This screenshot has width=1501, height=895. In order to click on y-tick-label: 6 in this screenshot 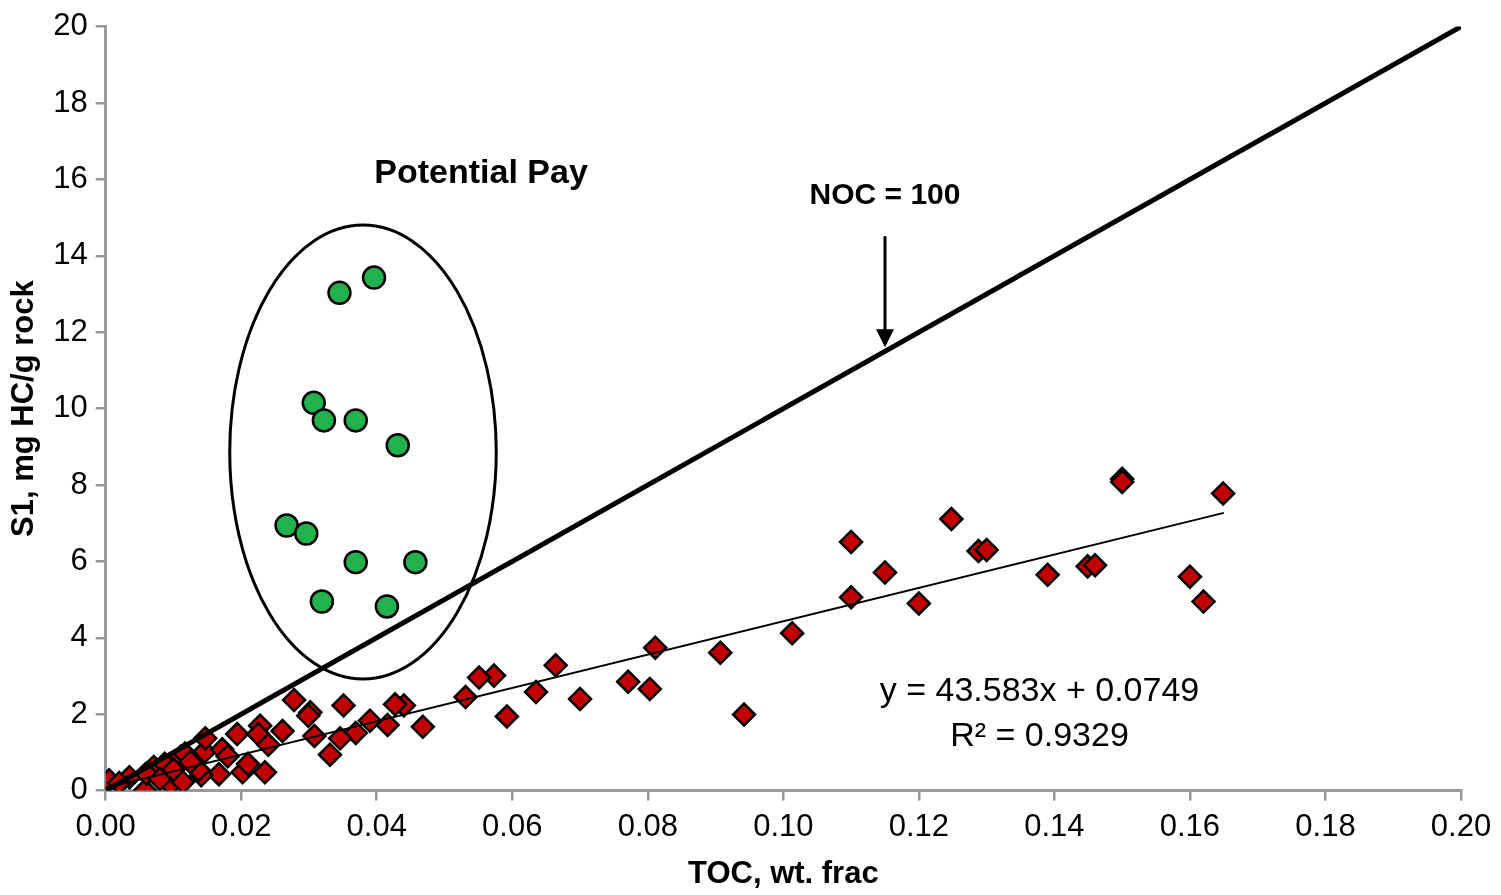, I will do `click(79, 559)`.